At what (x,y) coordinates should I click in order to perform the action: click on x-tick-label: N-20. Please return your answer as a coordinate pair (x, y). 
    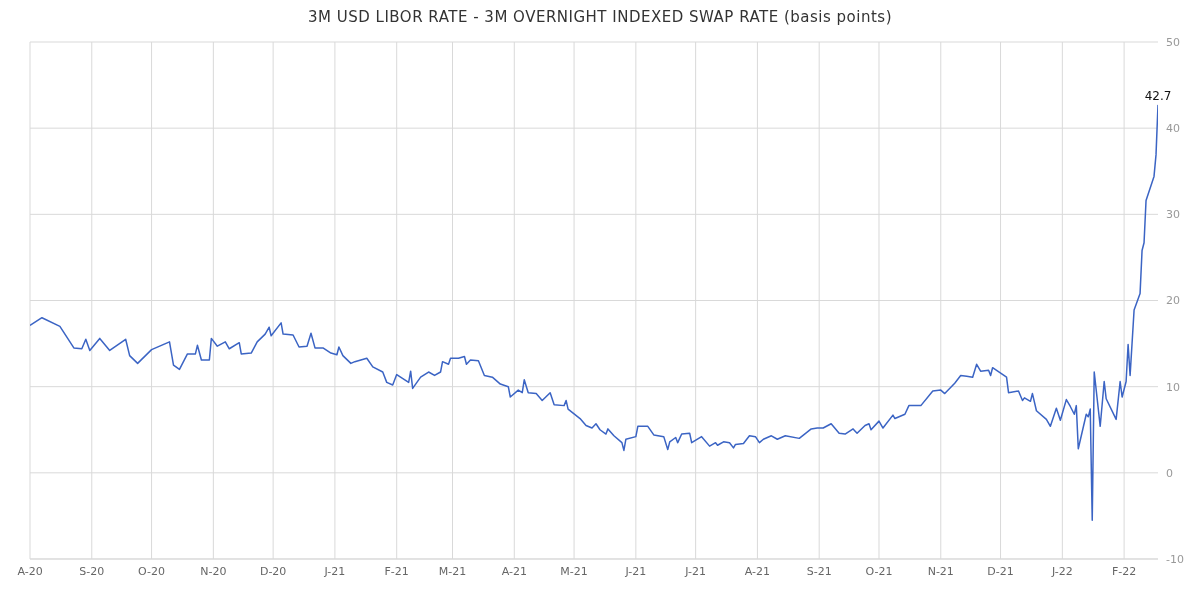
    Looking at the image, I should click on (213, 571).